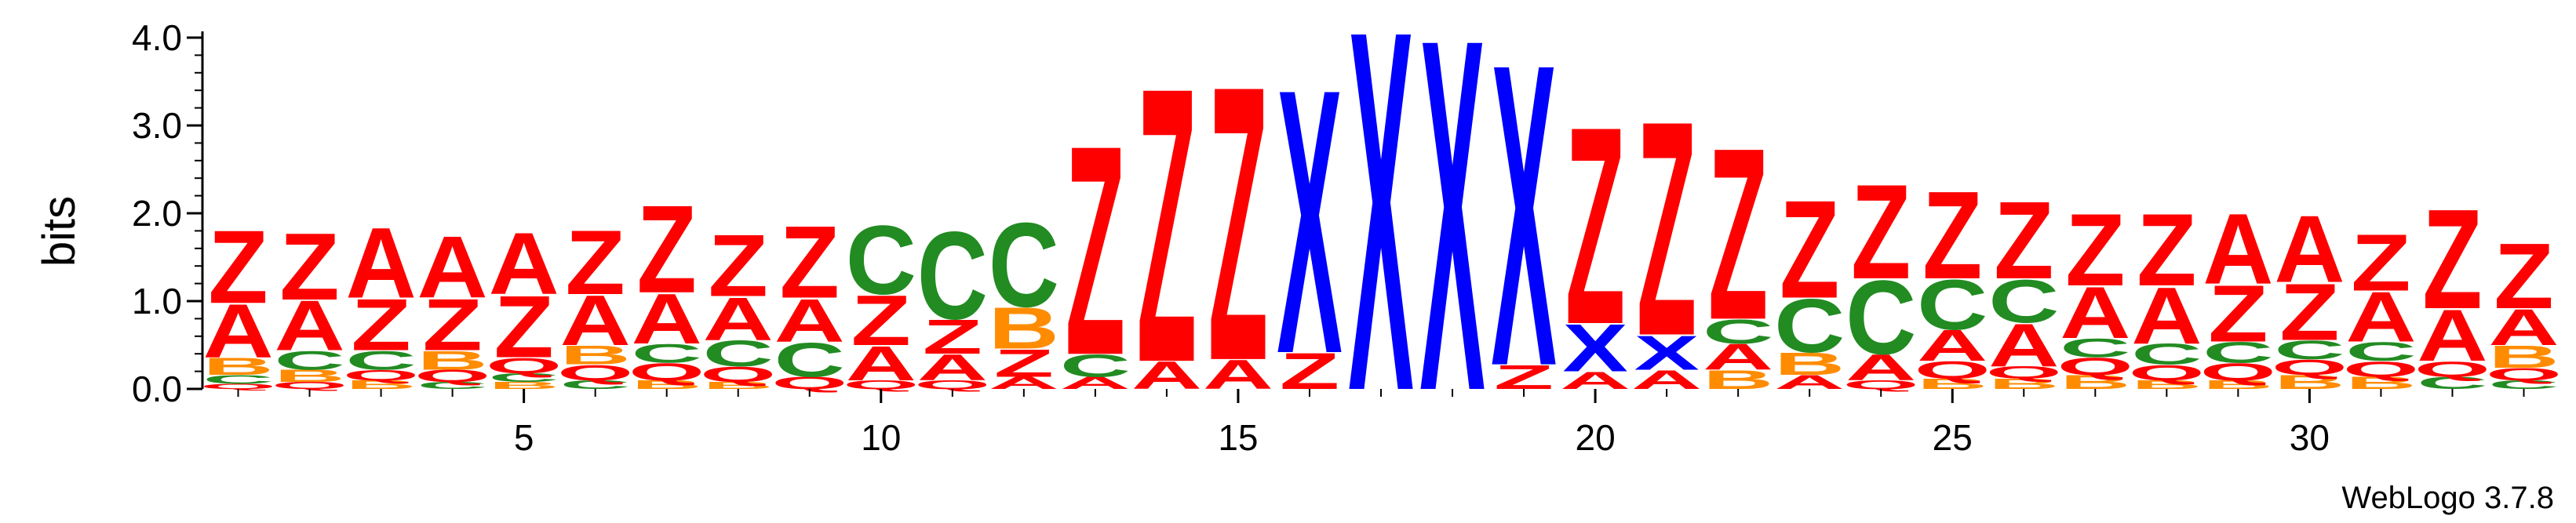 The image size is (2576, 523). I want to click on y-tick-label: 2.0, so click(157, 213).